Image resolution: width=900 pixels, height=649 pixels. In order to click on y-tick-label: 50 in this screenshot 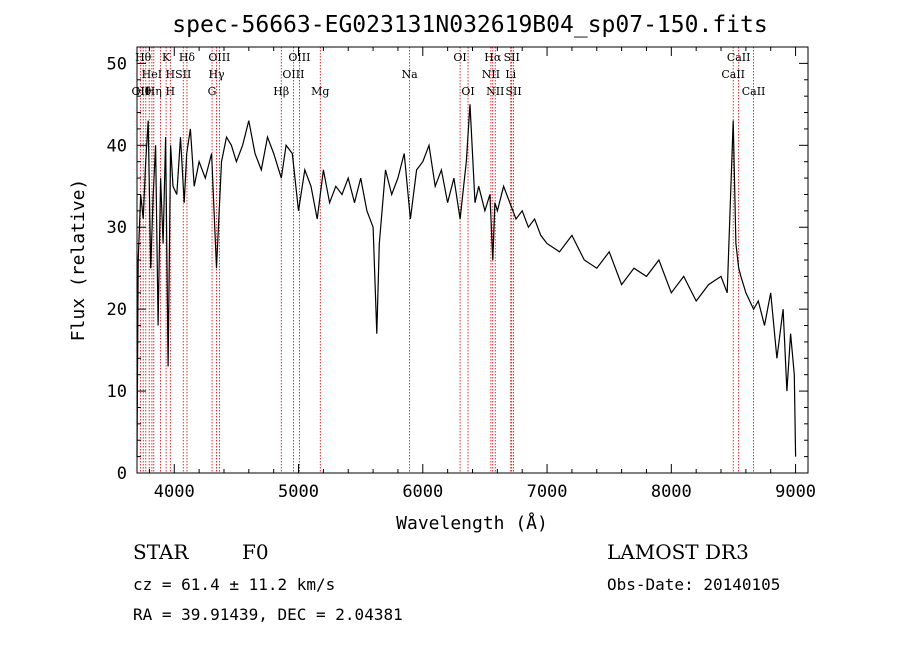, I will do `click(117, 64)`.